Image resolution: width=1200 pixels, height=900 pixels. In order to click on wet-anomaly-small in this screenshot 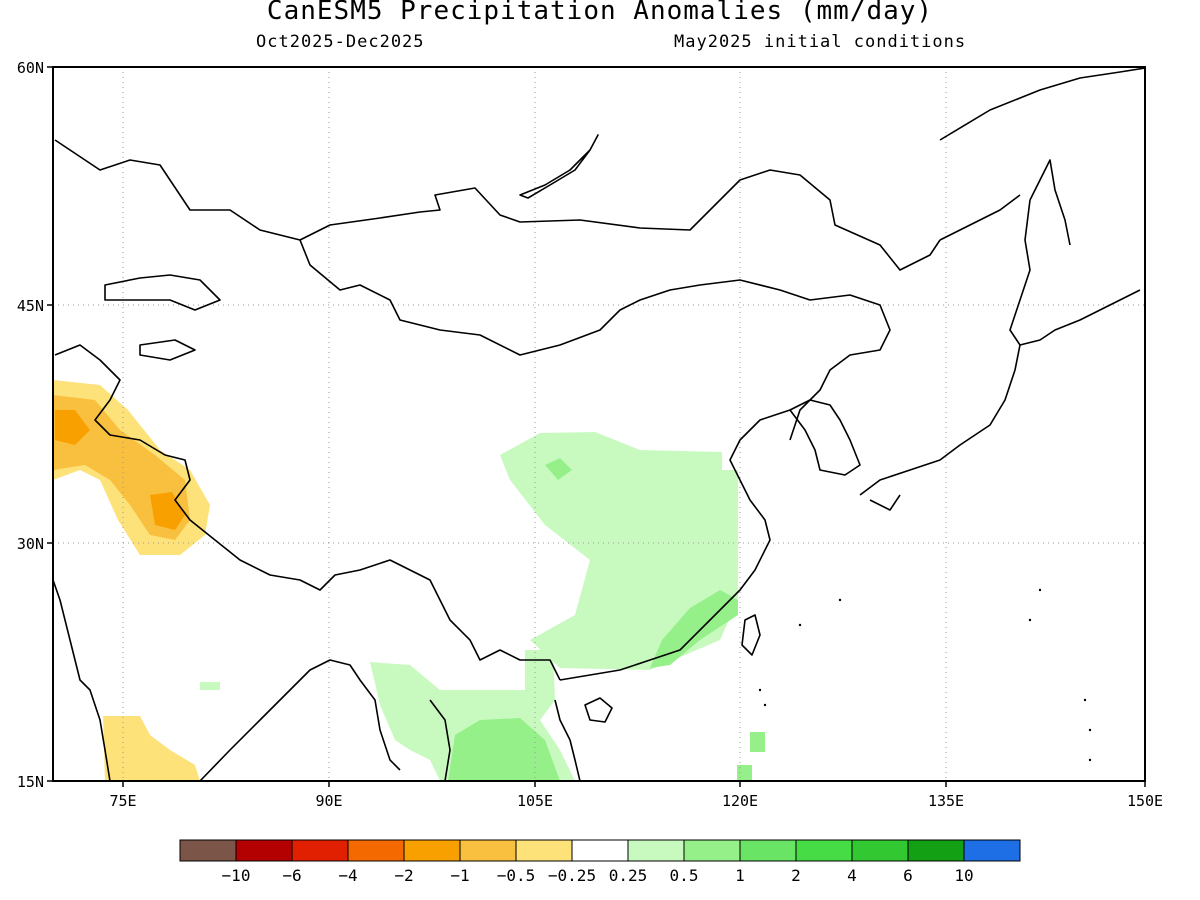, I will do `click(210, 686)`.